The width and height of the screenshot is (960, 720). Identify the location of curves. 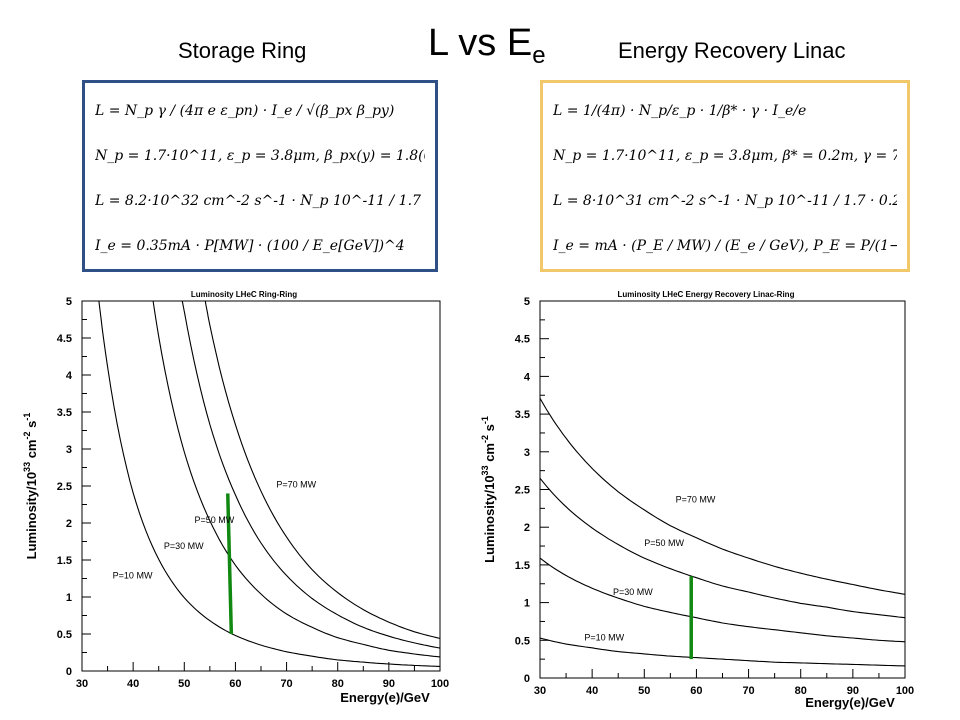
(722, 532).